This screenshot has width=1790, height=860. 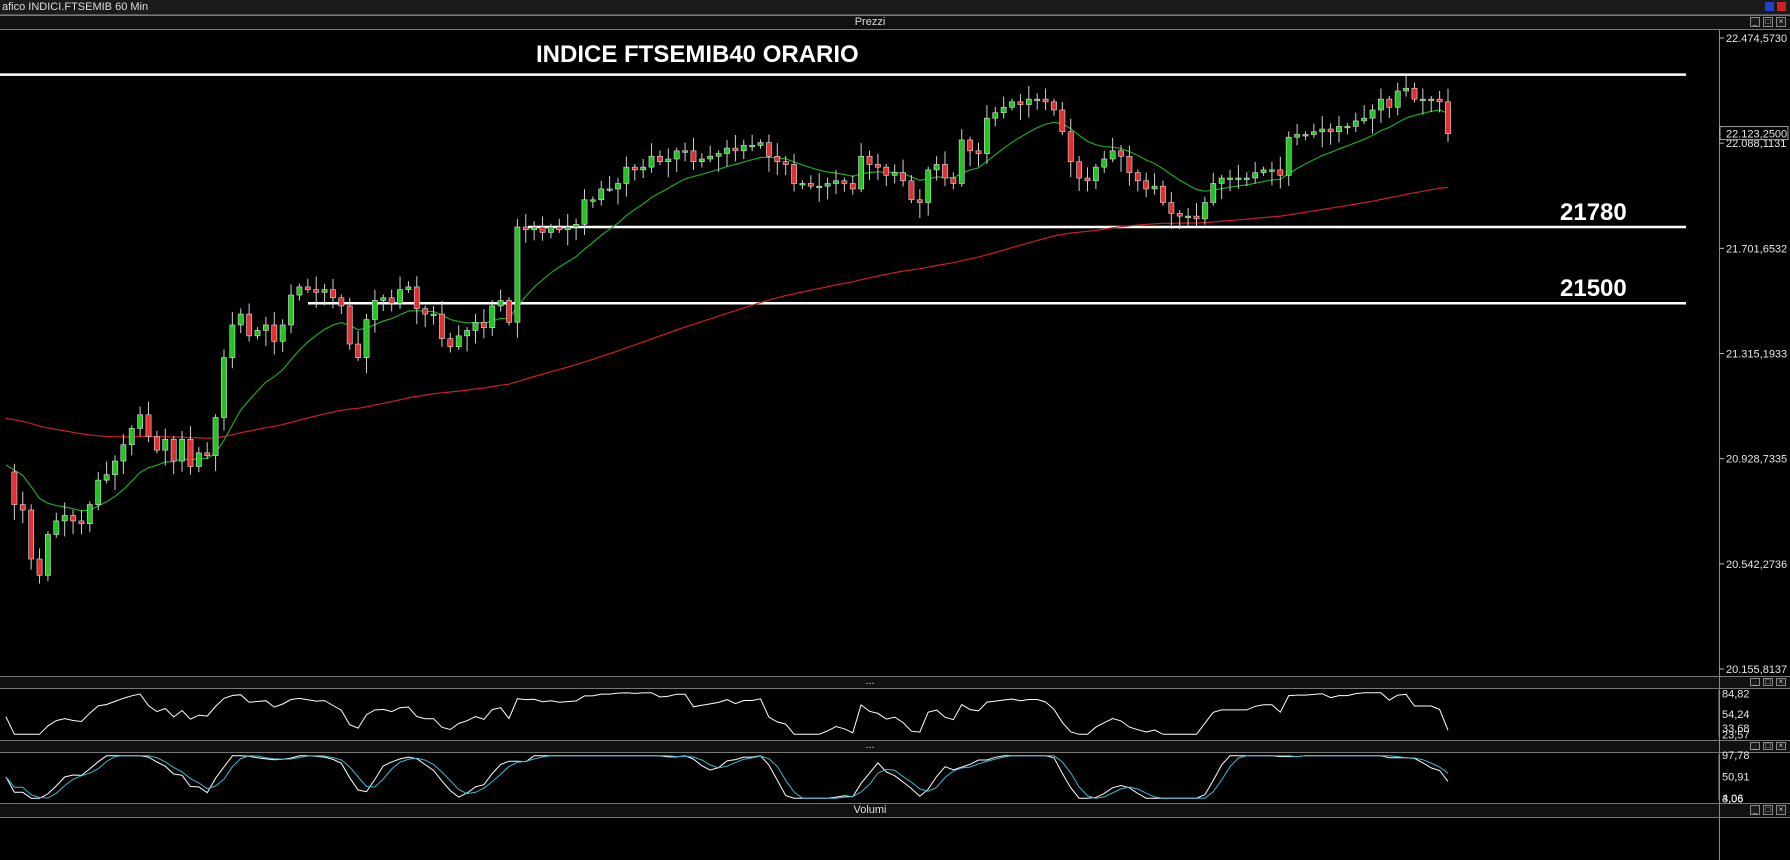 I want to click on price-axis-label: 21.701,6532, so click(x=1756, y=249).